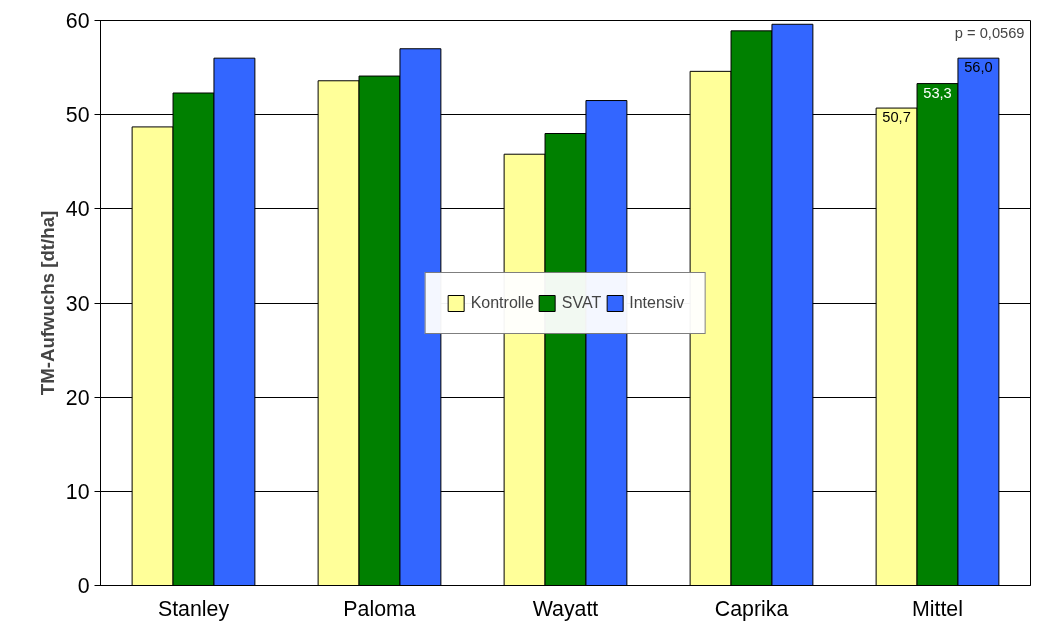  What do you see at coordinates (502, 302) in the screenshot?
I see `legend-label: Kontrolle` at bounding box center [502, 302].